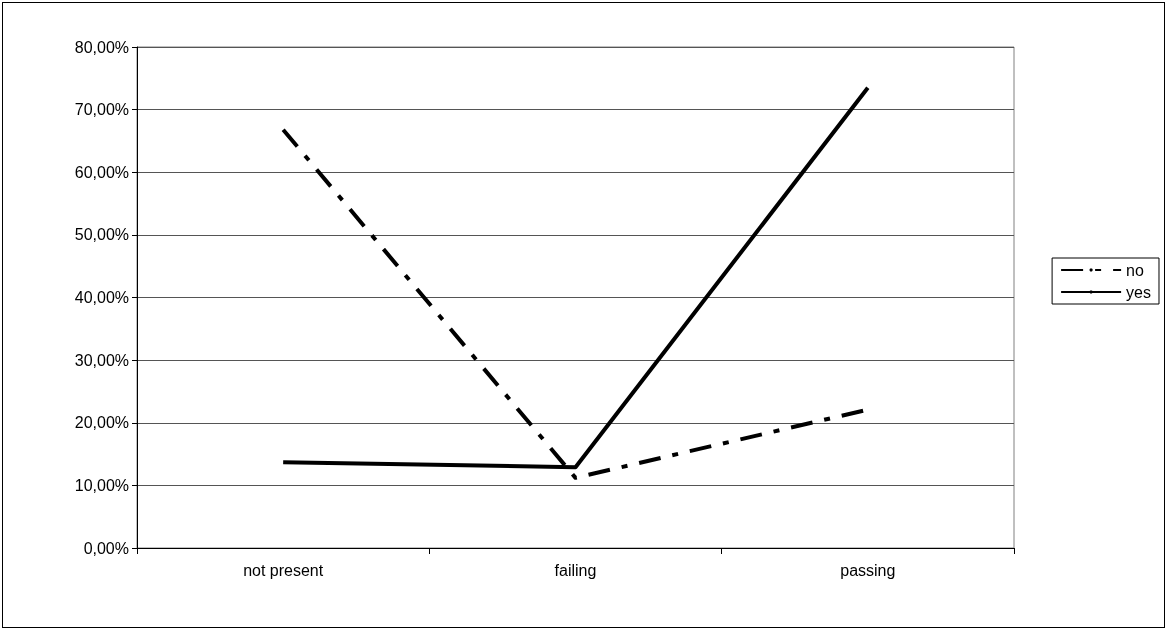 Image resolution: width=1169 pixels, height=632 pixels. Describe the element at coordinates (575, 570) in the screenshot. I see `x-tick-label: failing` at that location.